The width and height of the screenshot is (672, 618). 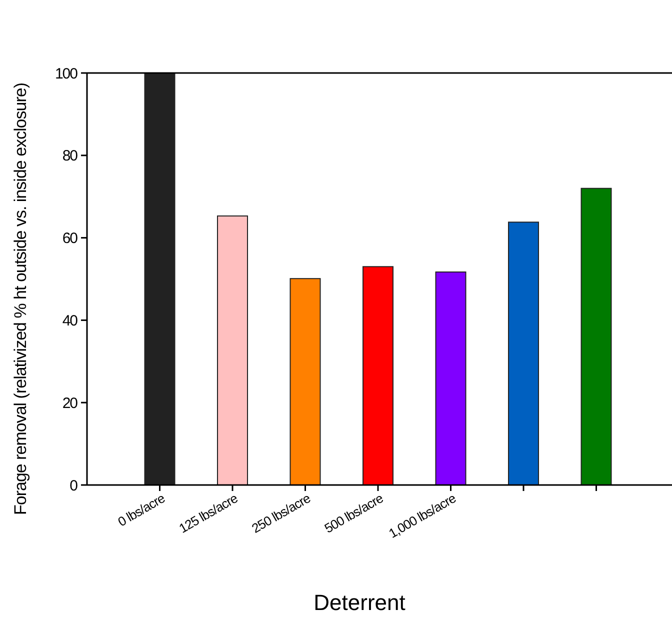 What do you see at coordinates (360, 602) in the screenshot?
I see `x-axis-title: Deterrent` at bounding box center [360, 602].